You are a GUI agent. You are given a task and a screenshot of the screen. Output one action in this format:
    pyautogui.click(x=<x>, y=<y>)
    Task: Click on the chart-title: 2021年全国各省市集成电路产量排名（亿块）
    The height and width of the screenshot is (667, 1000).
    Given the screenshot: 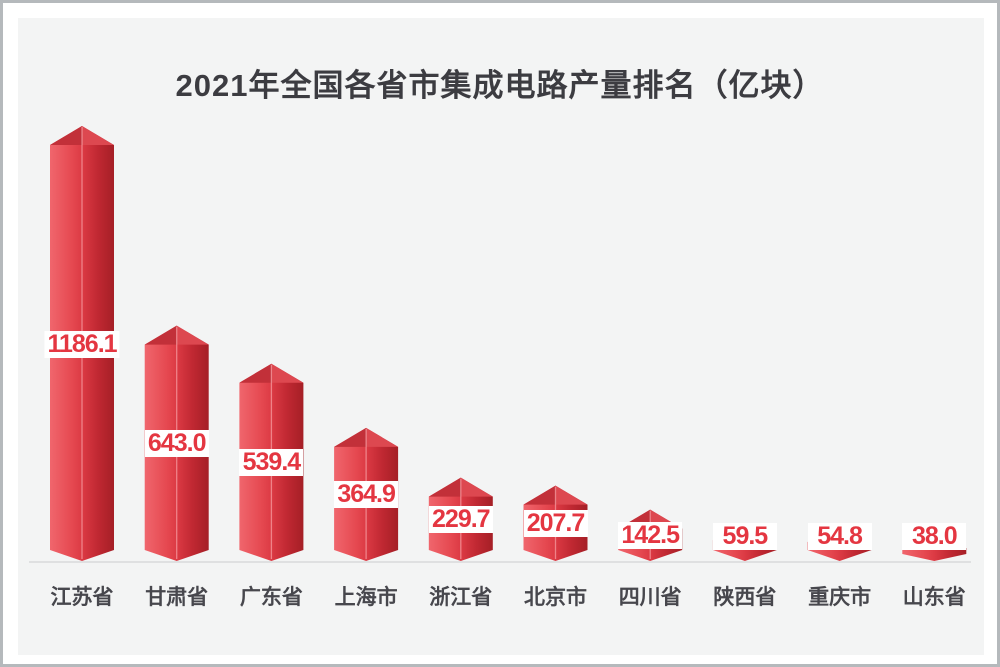 What is the action you would take?
    pyautogui.click(x=500, y=85)
    